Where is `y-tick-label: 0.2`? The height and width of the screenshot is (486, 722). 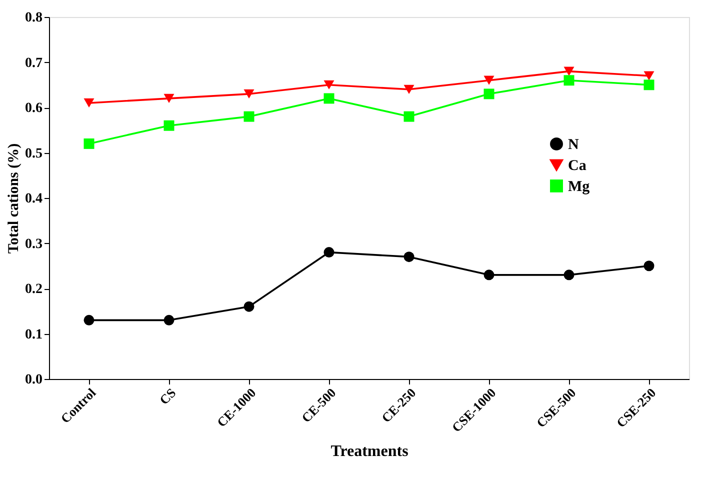 y-tick-label: 0.2 is located at coordinates (33, 289).